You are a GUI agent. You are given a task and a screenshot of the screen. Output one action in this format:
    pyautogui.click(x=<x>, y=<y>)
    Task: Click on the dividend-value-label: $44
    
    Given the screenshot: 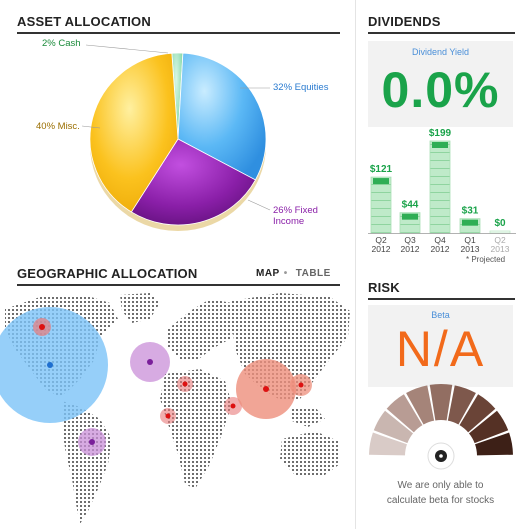 What is the action you would take?
    pyautogui.click(x=410, y=205)
    